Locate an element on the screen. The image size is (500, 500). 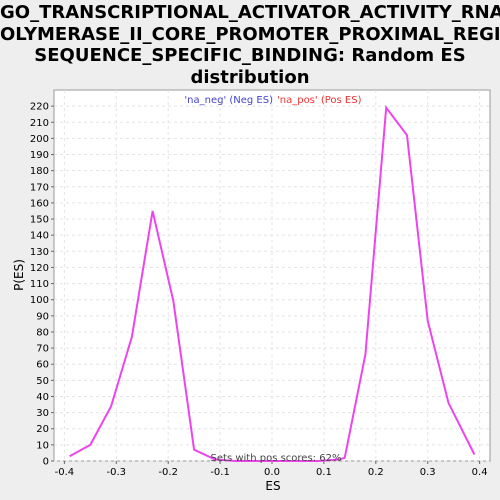
x-tick-label: -0.2 is located at coordinates (168, 472).